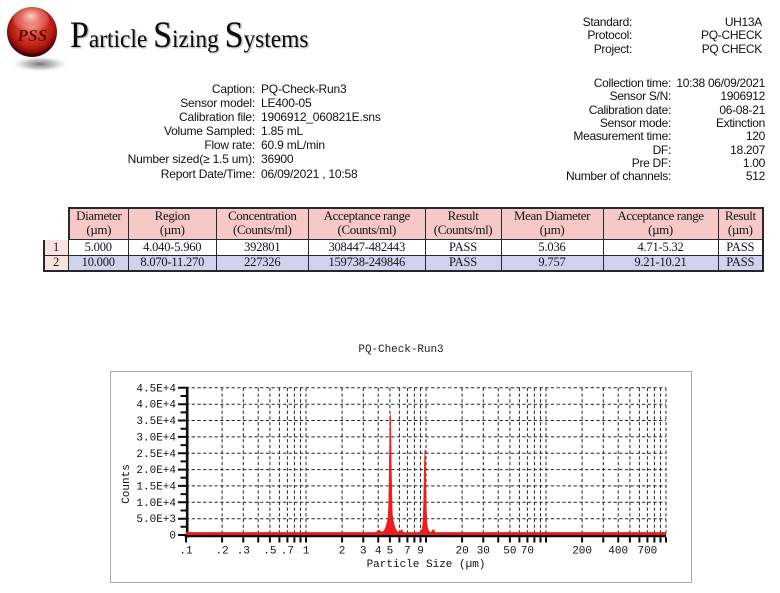 The image size is (780, 593). I want to click on svg-text: 20, so click(461, 552).